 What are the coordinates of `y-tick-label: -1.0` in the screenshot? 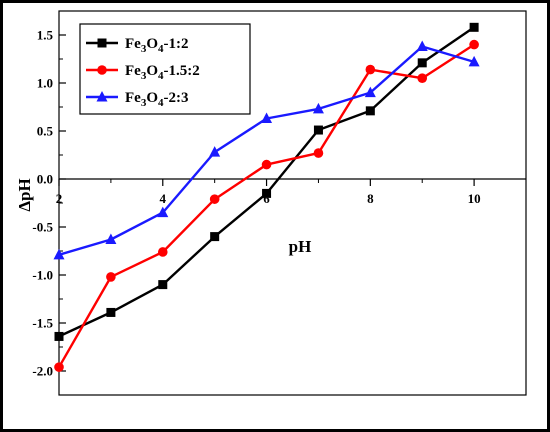 It's located at (42, 275).